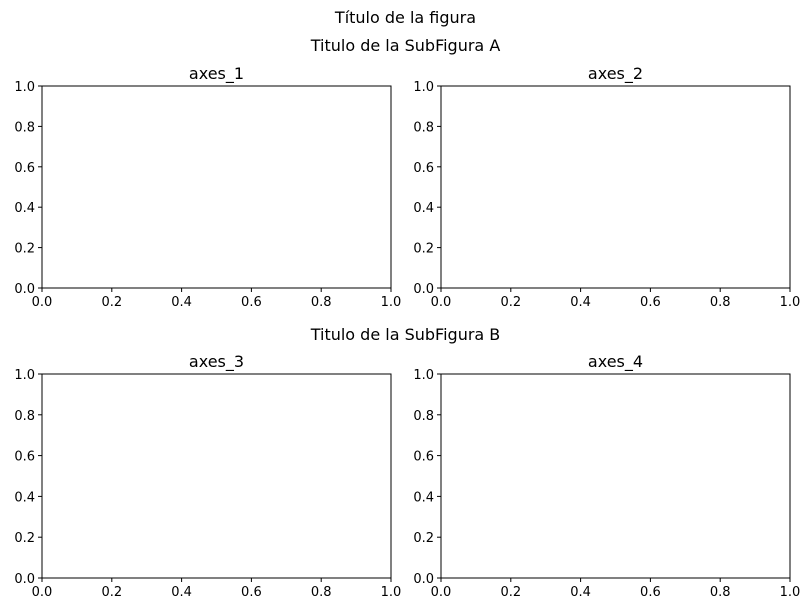 The height and width of the screenshot is (611, 811). What do you see at coordinates (216, 476) in the screenshot?
I see `axes-3-frame` at bounding box center [216, 476].